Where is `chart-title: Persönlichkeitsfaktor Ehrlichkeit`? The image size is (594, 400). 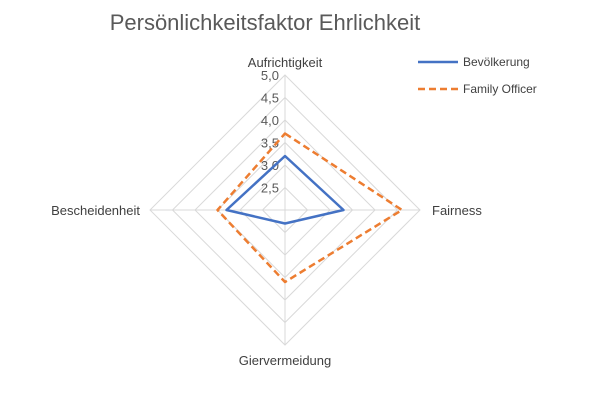
chart-title: Persönlichkeitsfaktor Ehrlichkeit is located at coordinates (265, 22).